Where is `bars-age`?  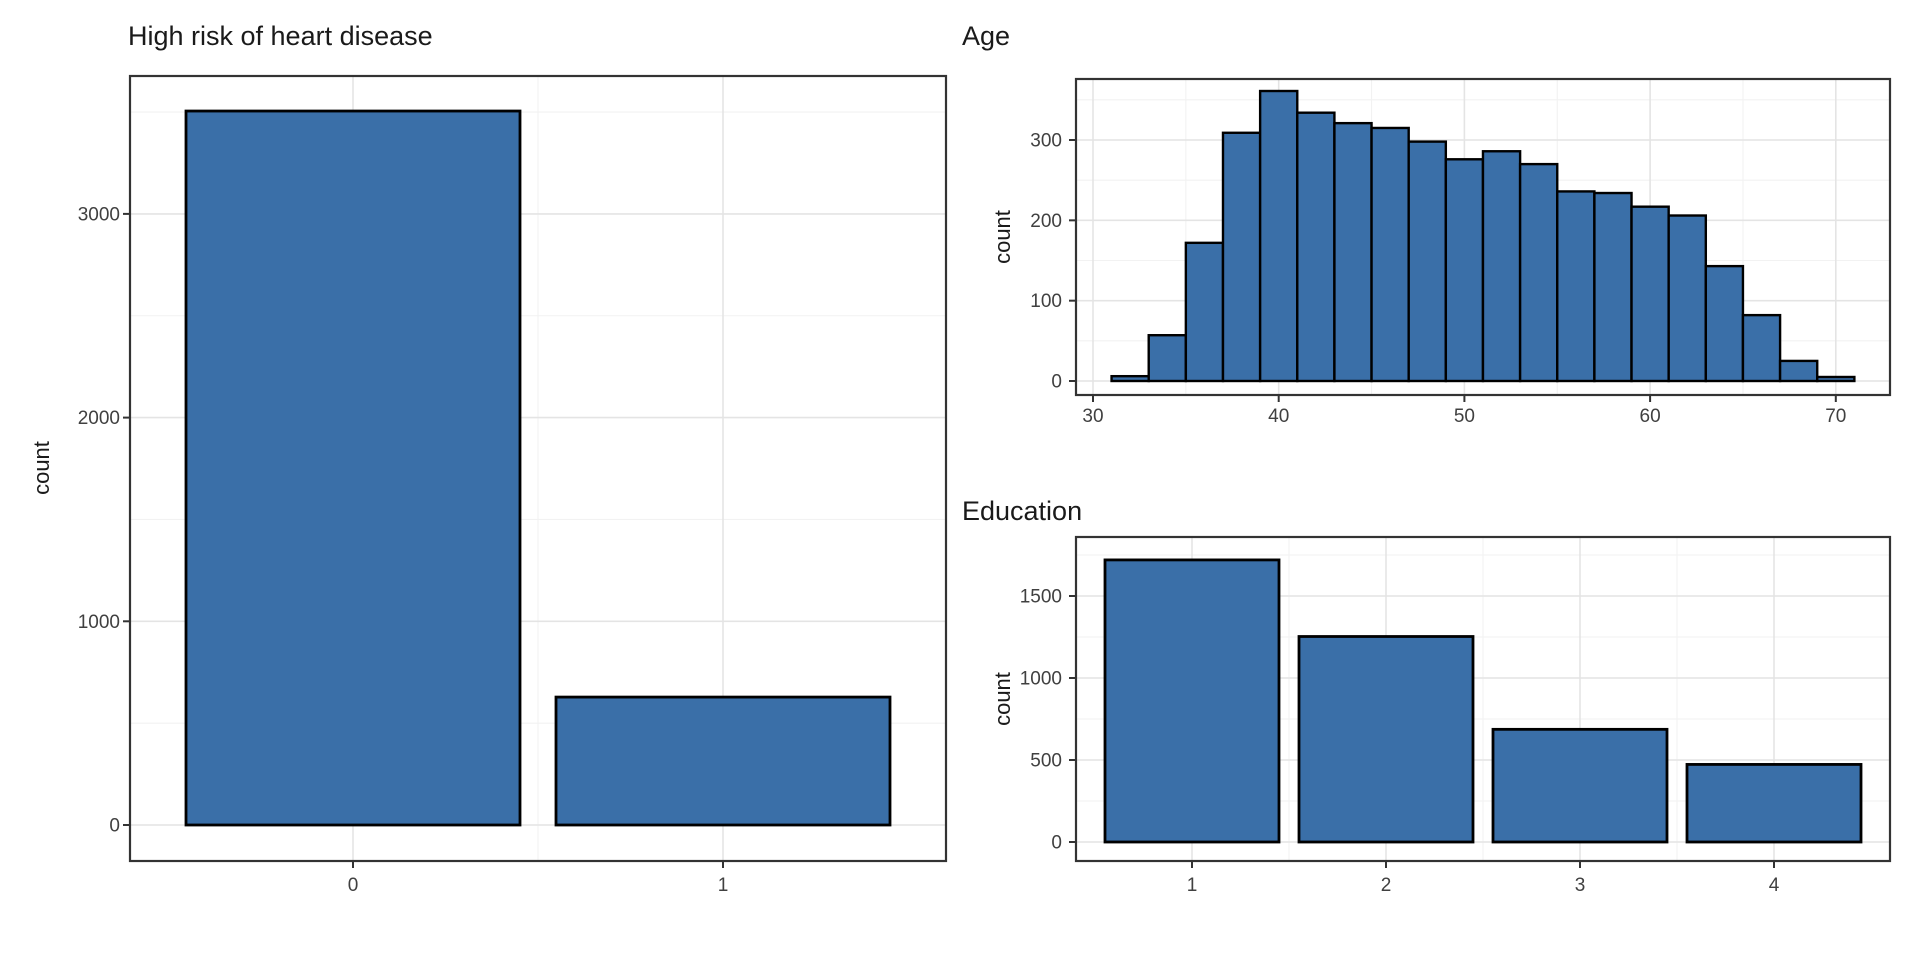 bars-age is located at coordinates (1483, 236).